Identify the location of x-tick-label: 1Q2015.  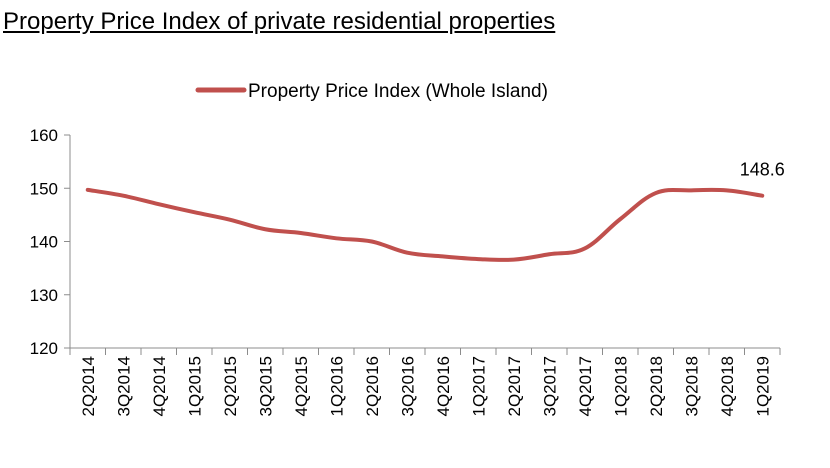
(194, 386).